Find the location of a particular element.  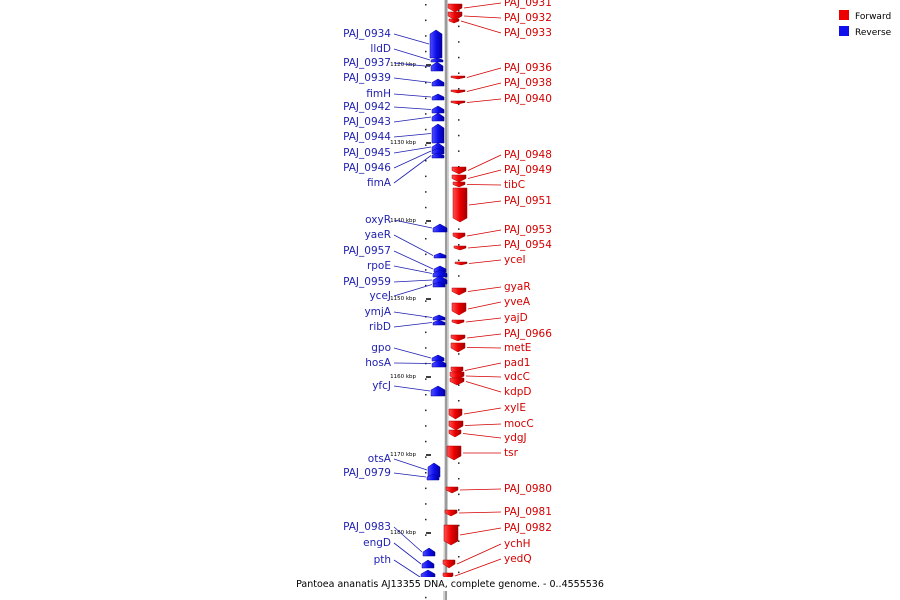

gene-rpoe: rpoE is located at coordinates (407, 269).